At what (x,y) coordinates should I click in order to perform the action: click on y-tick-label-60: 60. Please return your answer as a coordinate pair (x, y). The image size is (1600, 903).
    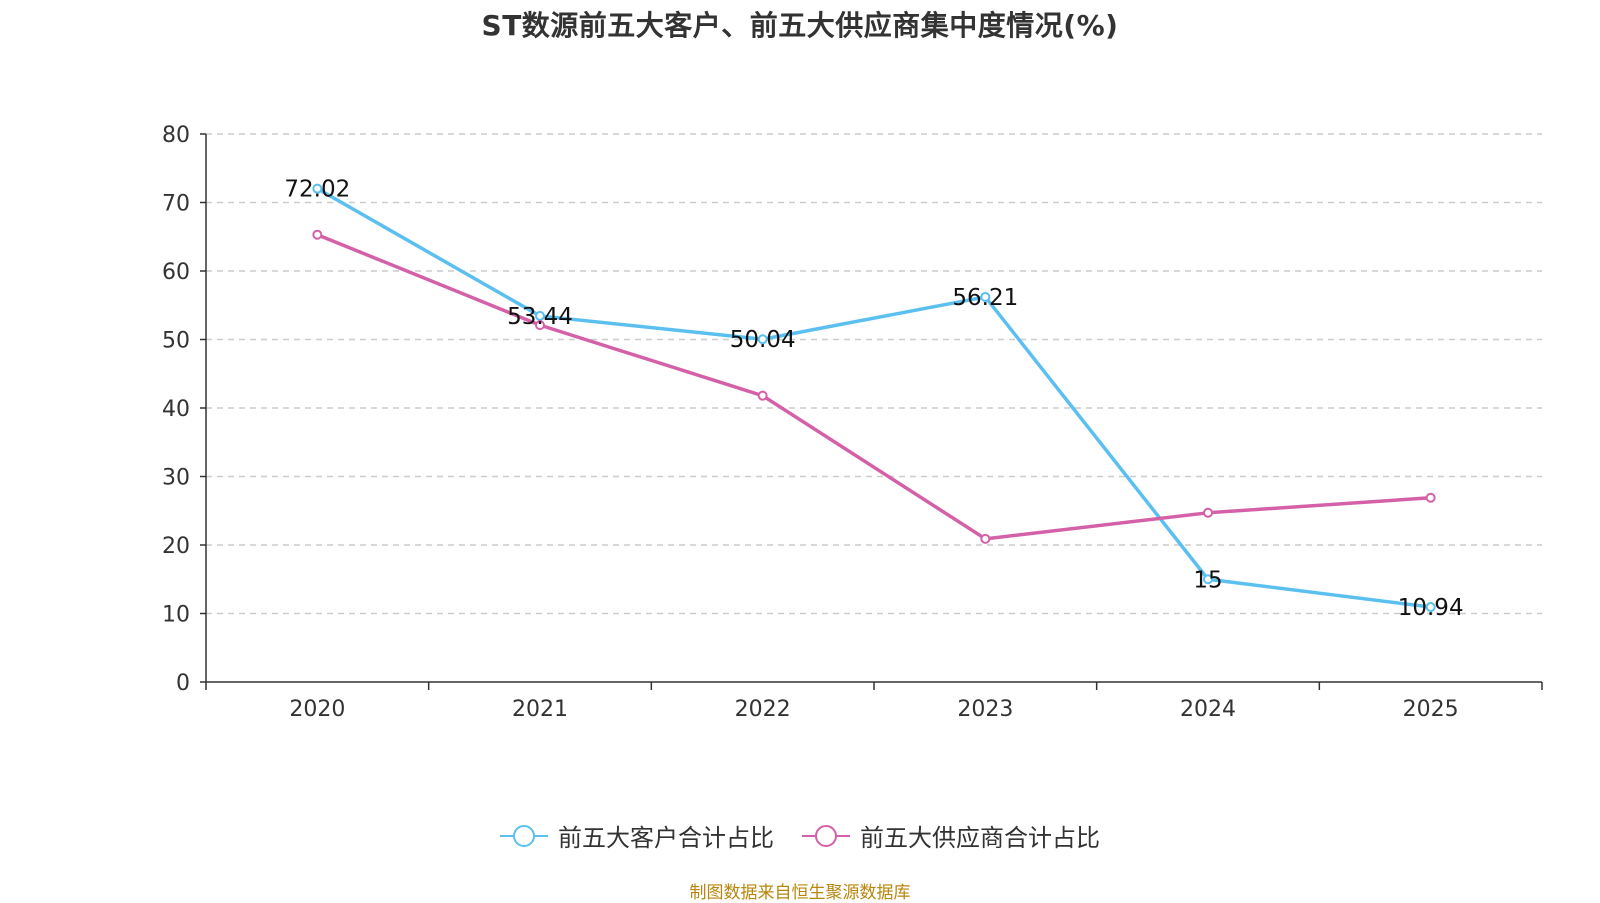
    Looking at the image, I should click on (176, 272).